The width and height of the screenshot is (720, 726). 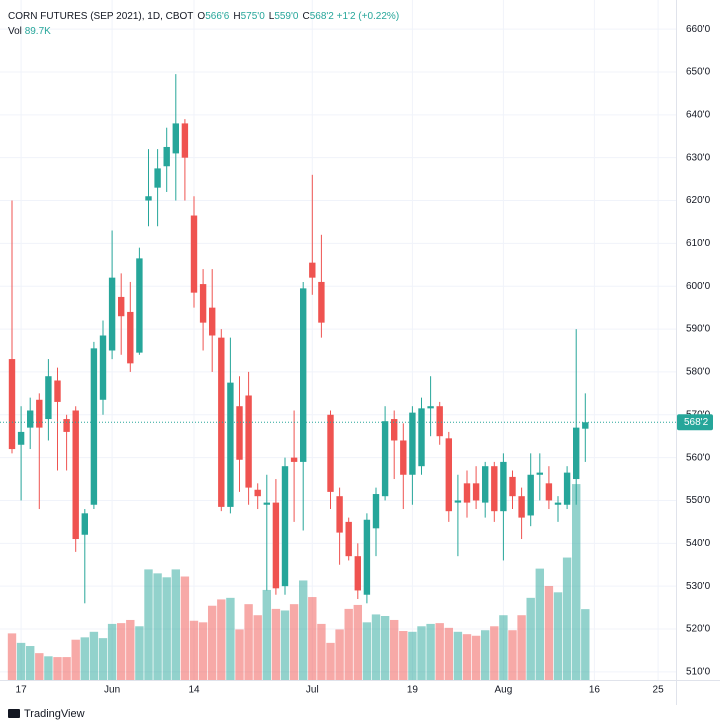 I want to click on y-tick-label: 540'0, so click(x=698, y=543).